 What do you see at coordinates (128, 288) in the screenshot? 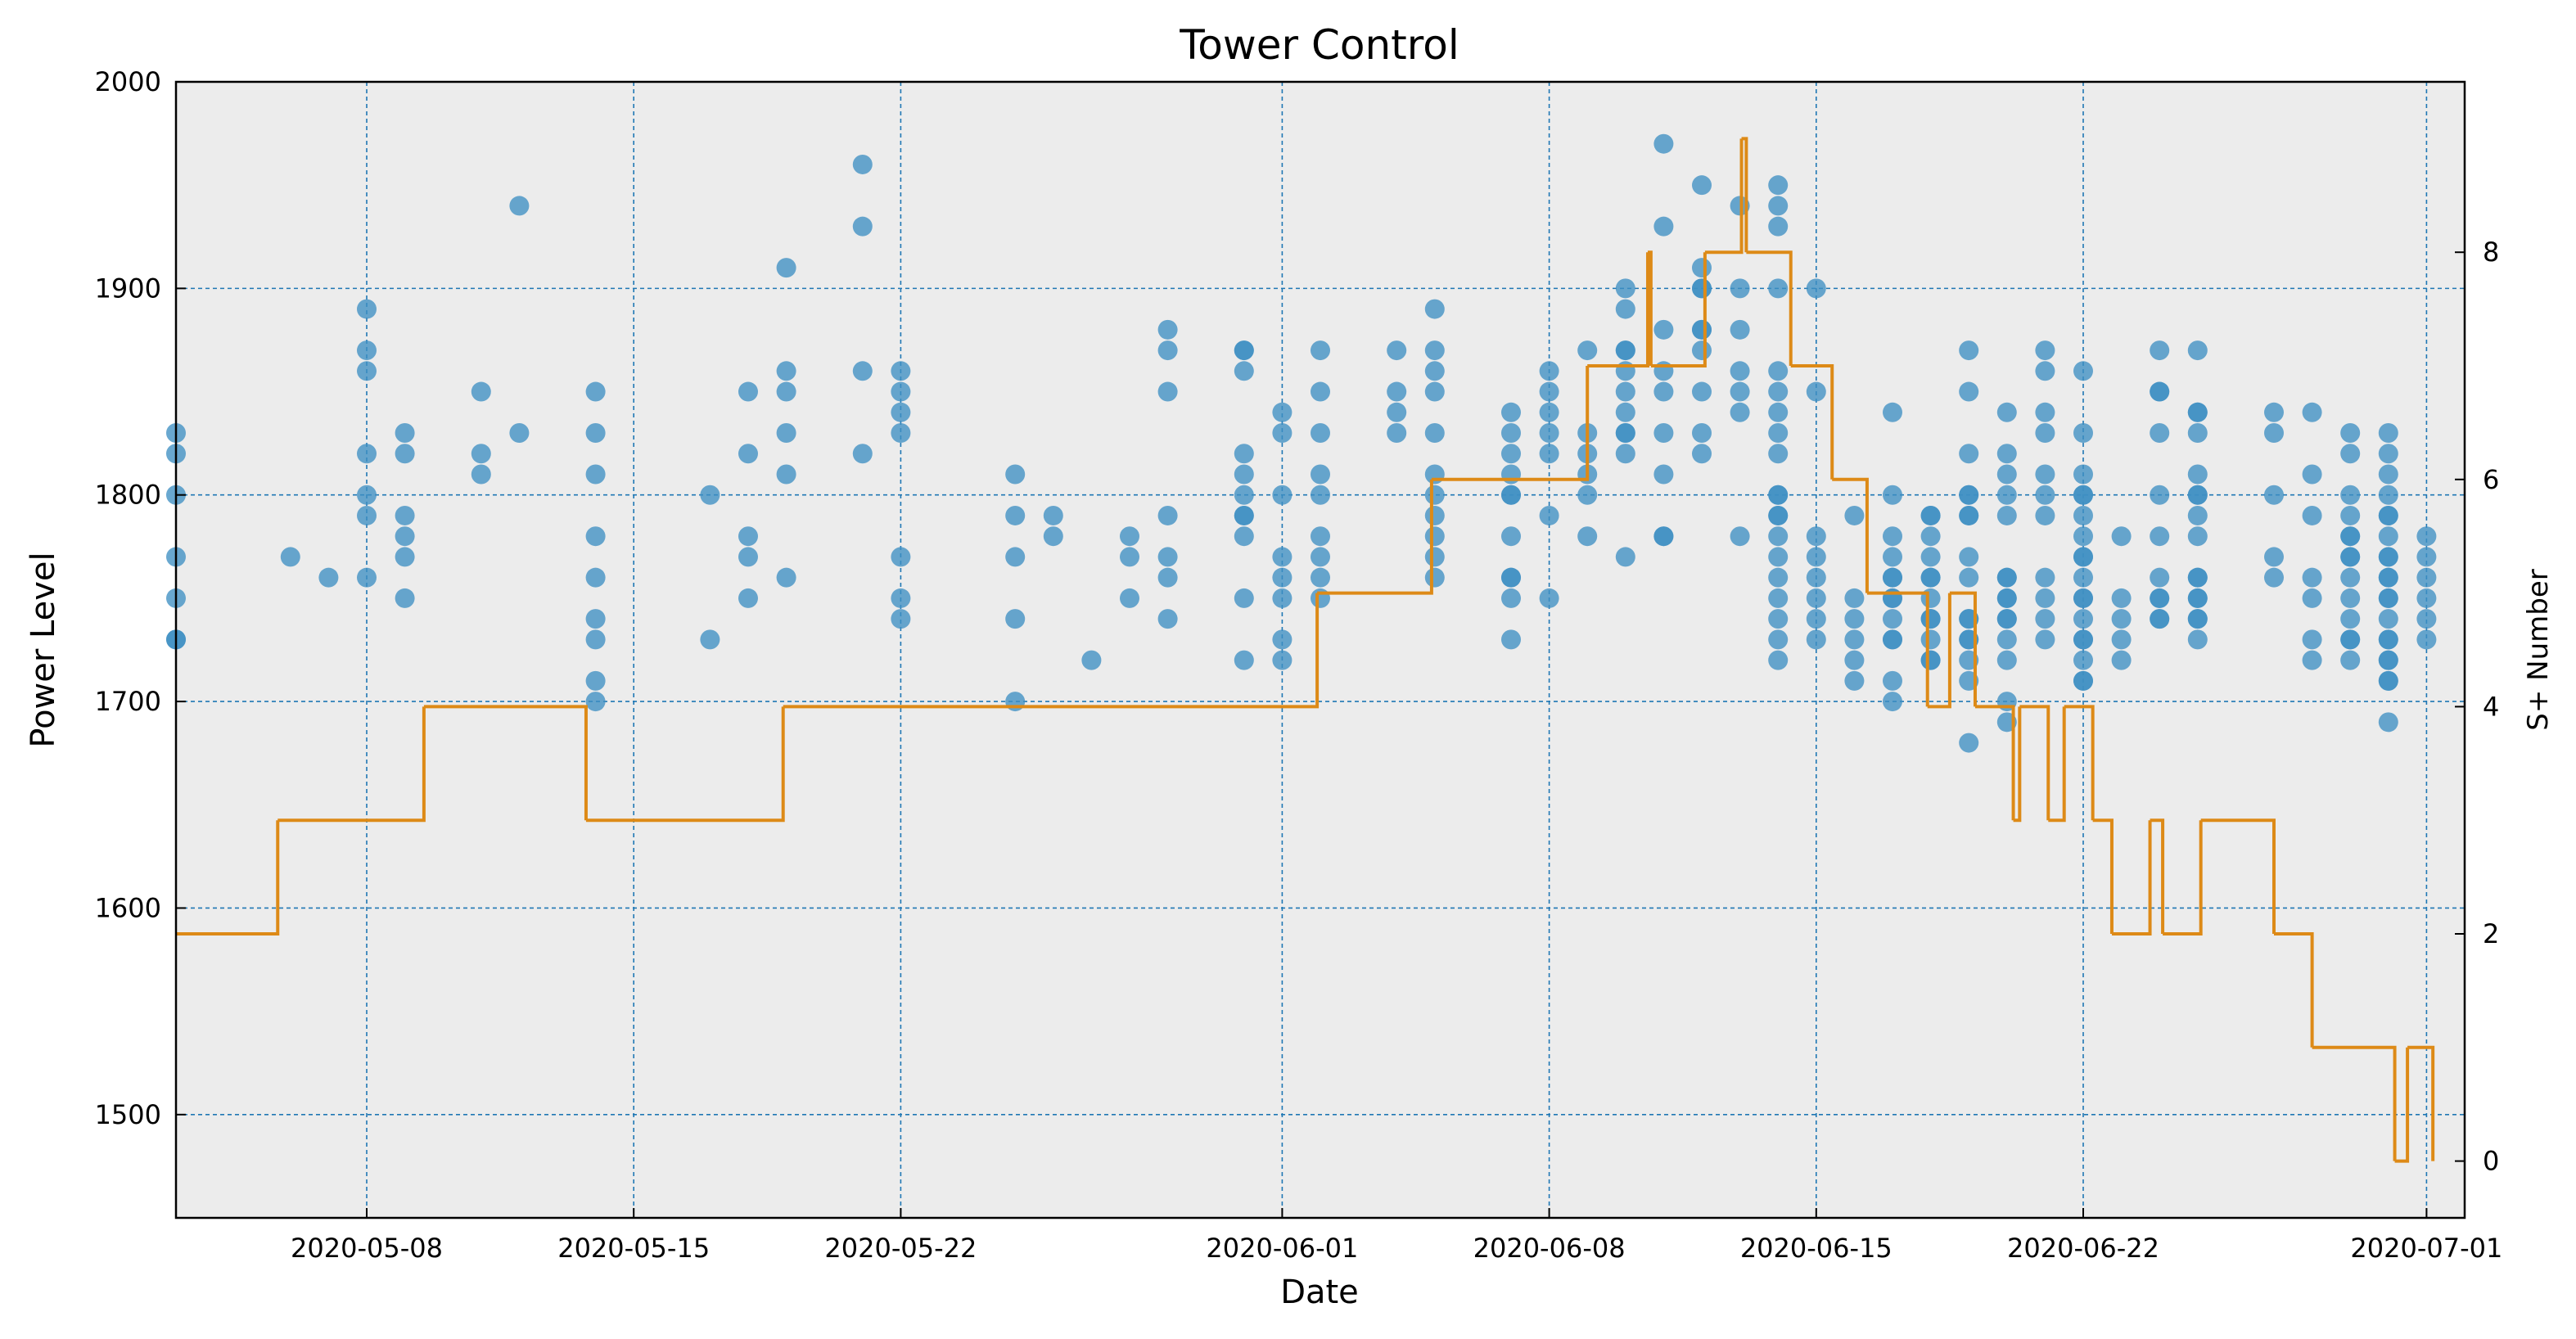
I see `y-tick-label-4: 1900` at bounding box center [128, 288].